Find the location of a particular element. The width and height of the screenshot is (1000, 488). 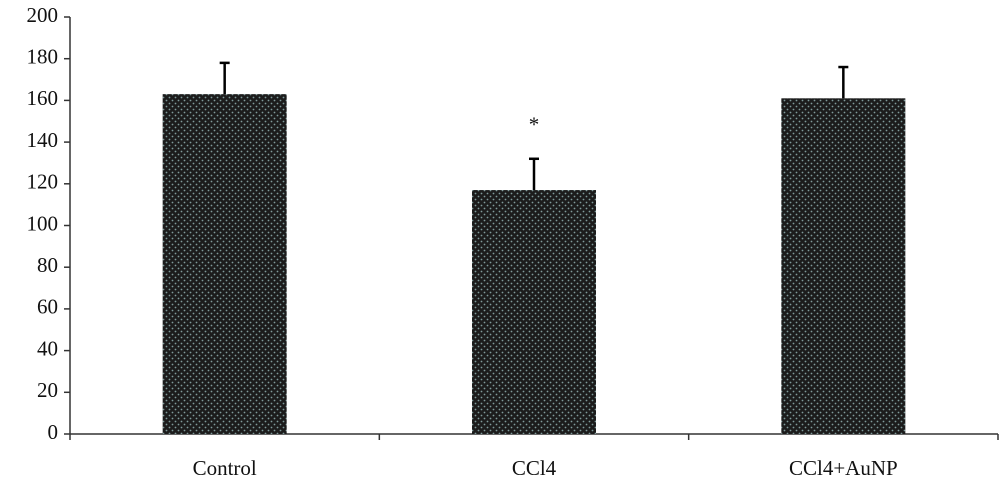

y-tick-label: 0 is located at coordinates (53, 432).